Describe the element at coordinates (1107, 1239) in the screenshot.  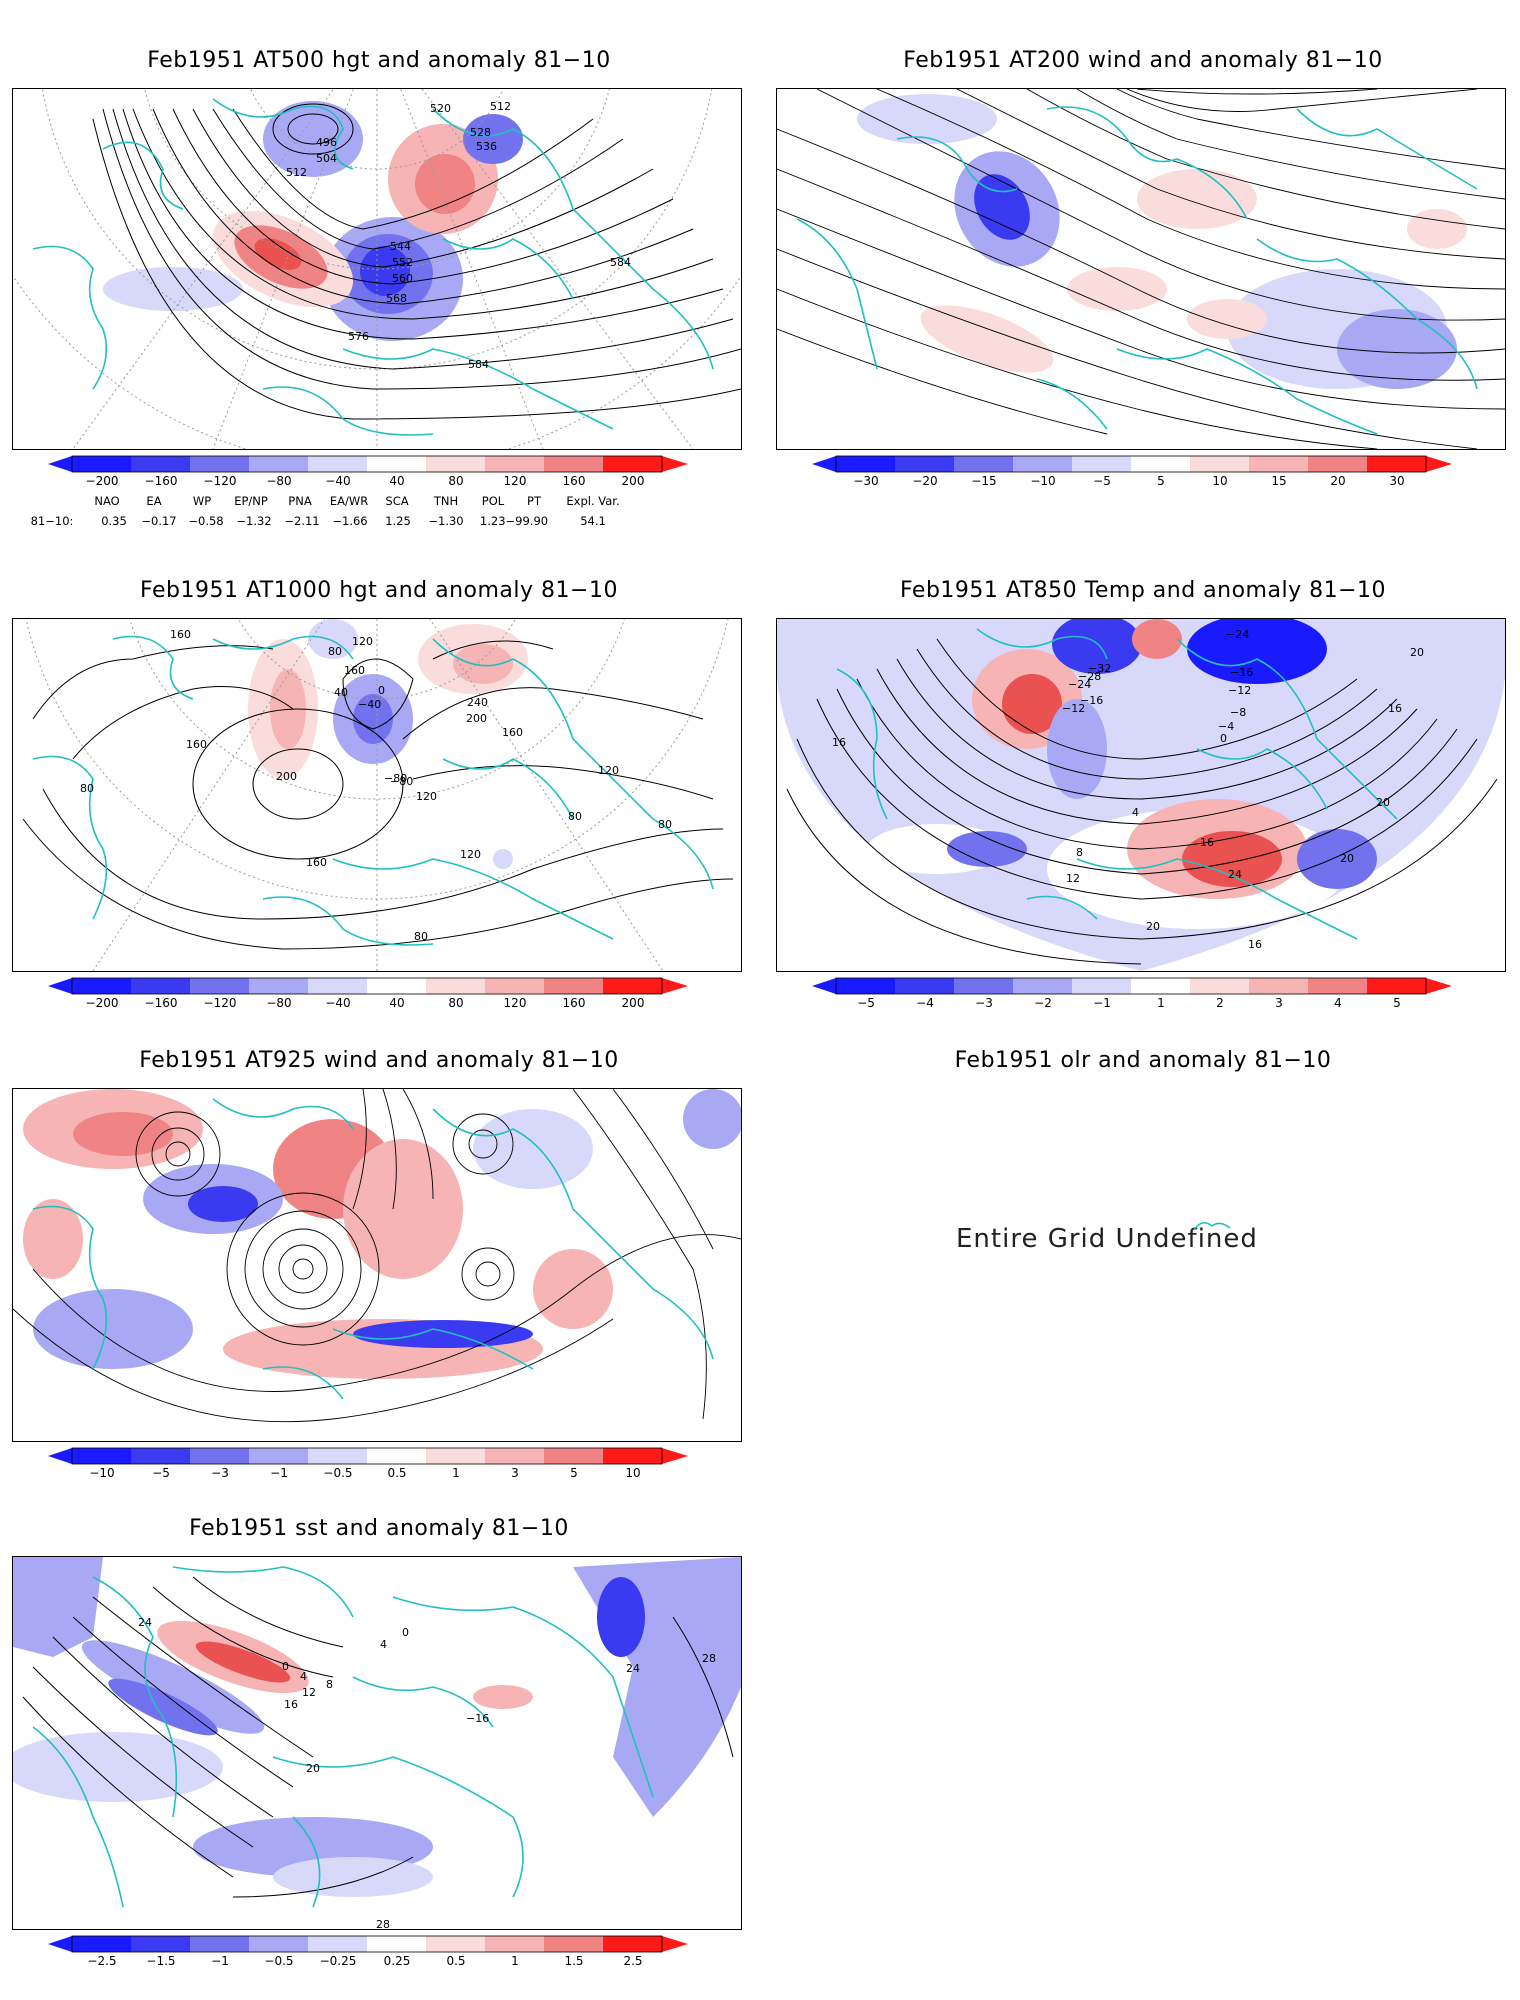
I see `undefined-grid-message: Entire Grid Undefined` at that location.